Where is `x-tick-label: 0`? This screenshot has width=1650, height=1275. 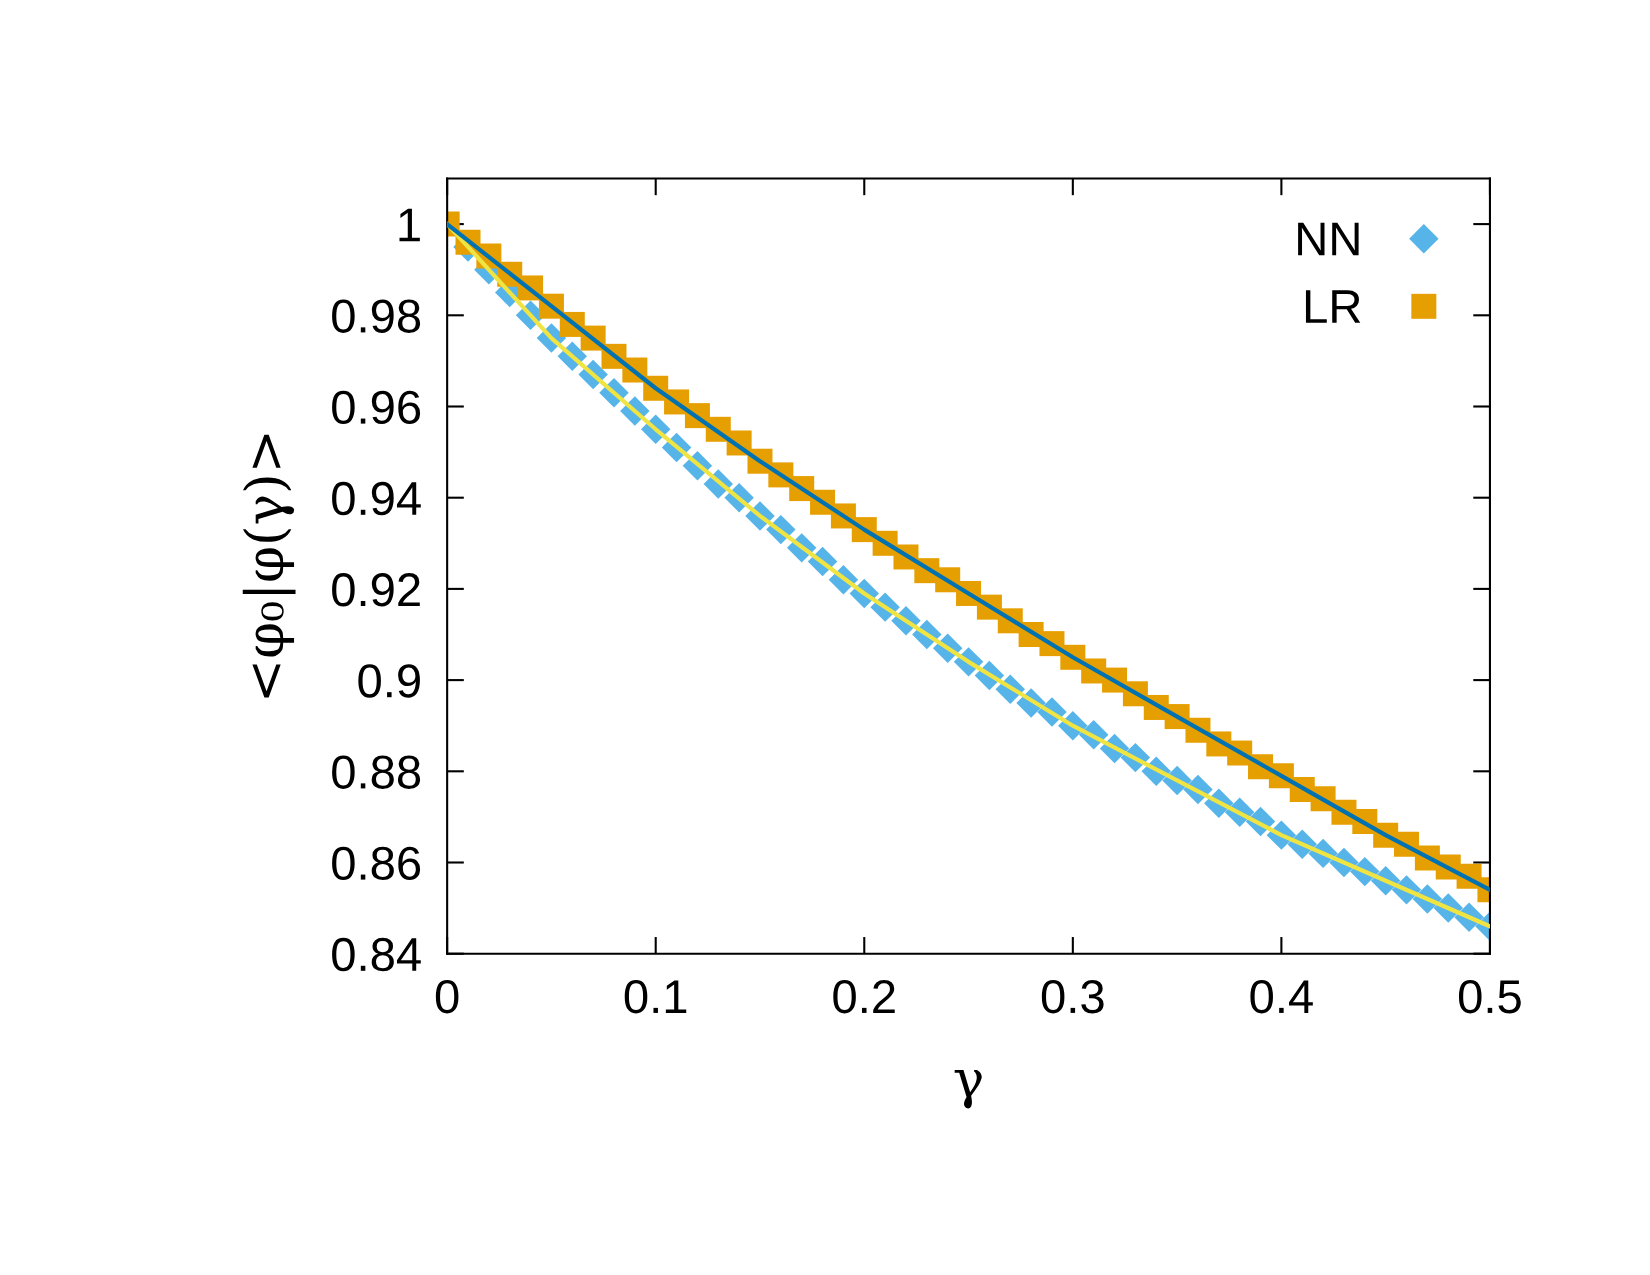
x-tick-label: 0 is located at coordinates (447, 996).